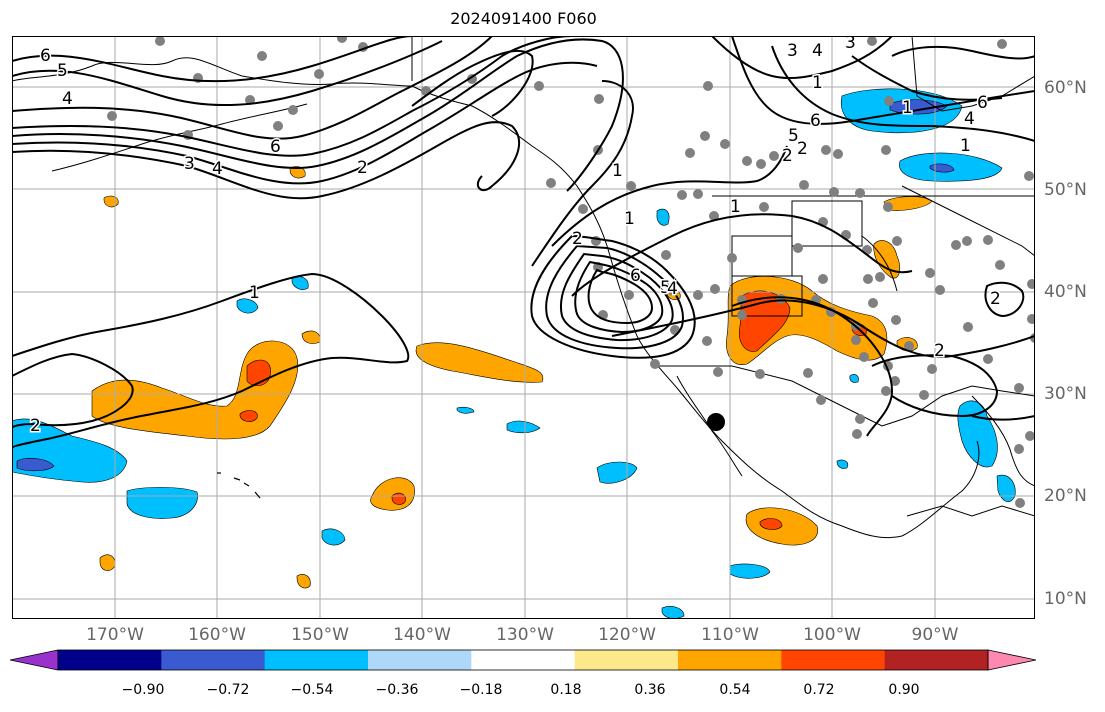 Image resolution: width=1105 pixels, height=712 pixels. What do you see at coordinates (422, 635) in the screenshot?
I see `lon-label: 140°W` at bounding box center [422, 635].